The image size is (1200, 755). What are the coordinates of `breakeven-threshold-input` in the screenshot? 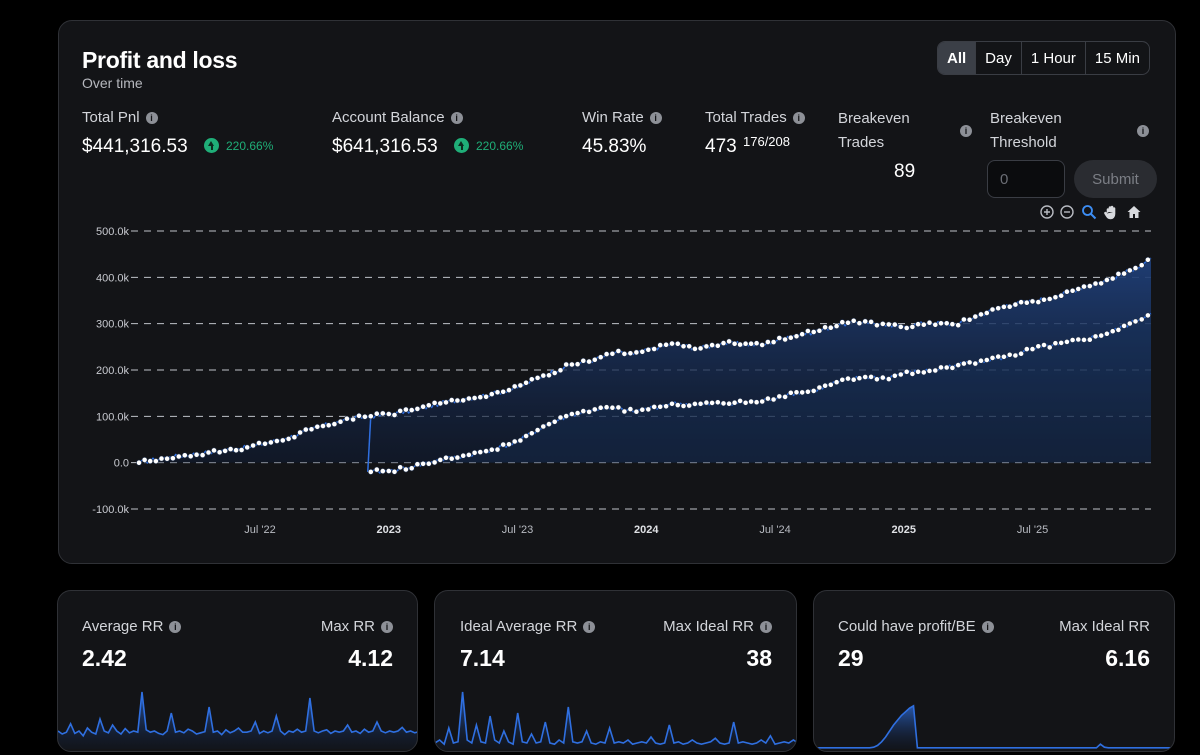 It's located at (1026, 179).